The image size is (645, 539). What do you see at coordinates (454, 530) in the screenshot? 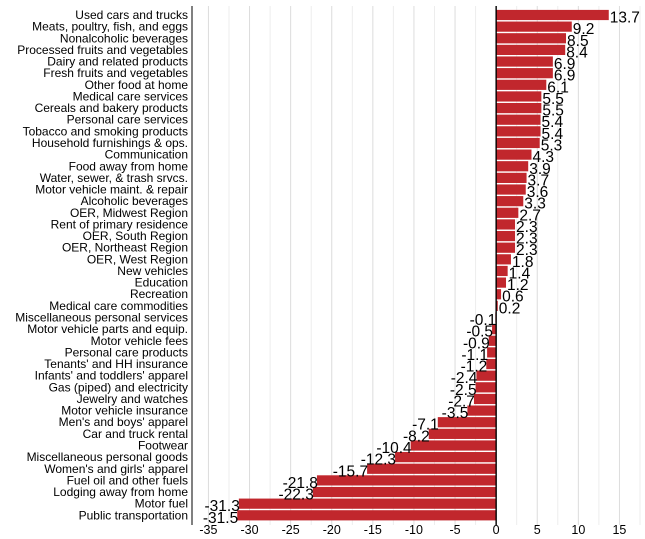
I see `x-tick-label: -5` at bounding box center [454, 530].